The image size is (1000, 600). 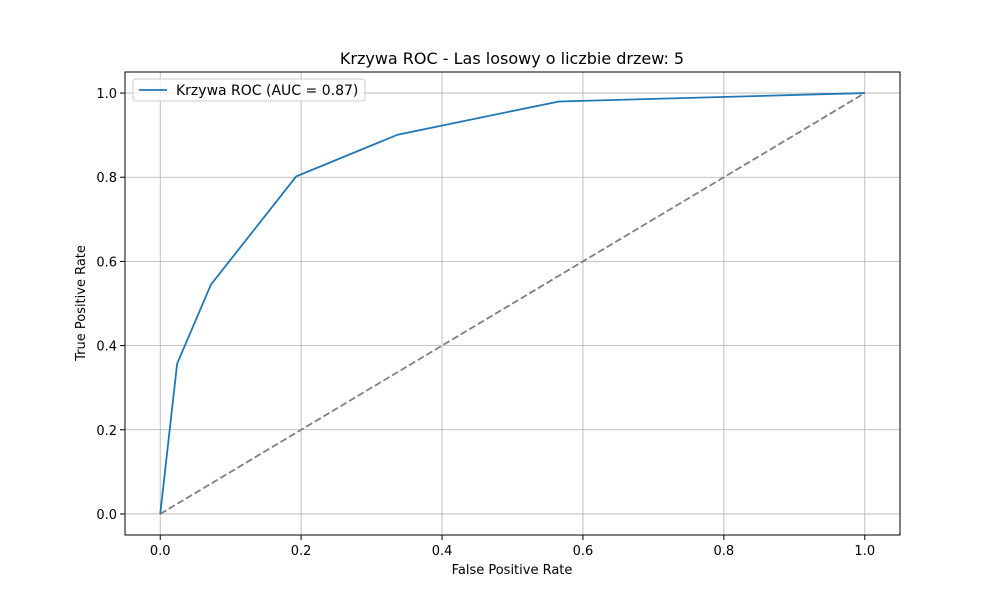 What do you see at coordinates (512, 570) in the screenshot?
I see `x-axis-label: False Positive Rate` at bounding box center [512, 570].